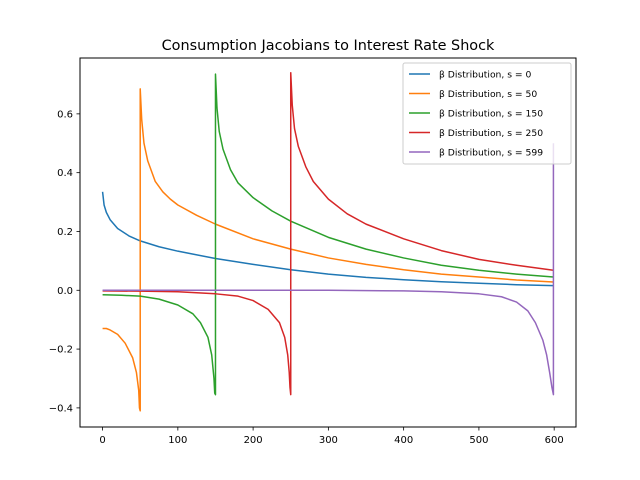  I want to click on x-tick-label: 100, so click(177, 440).